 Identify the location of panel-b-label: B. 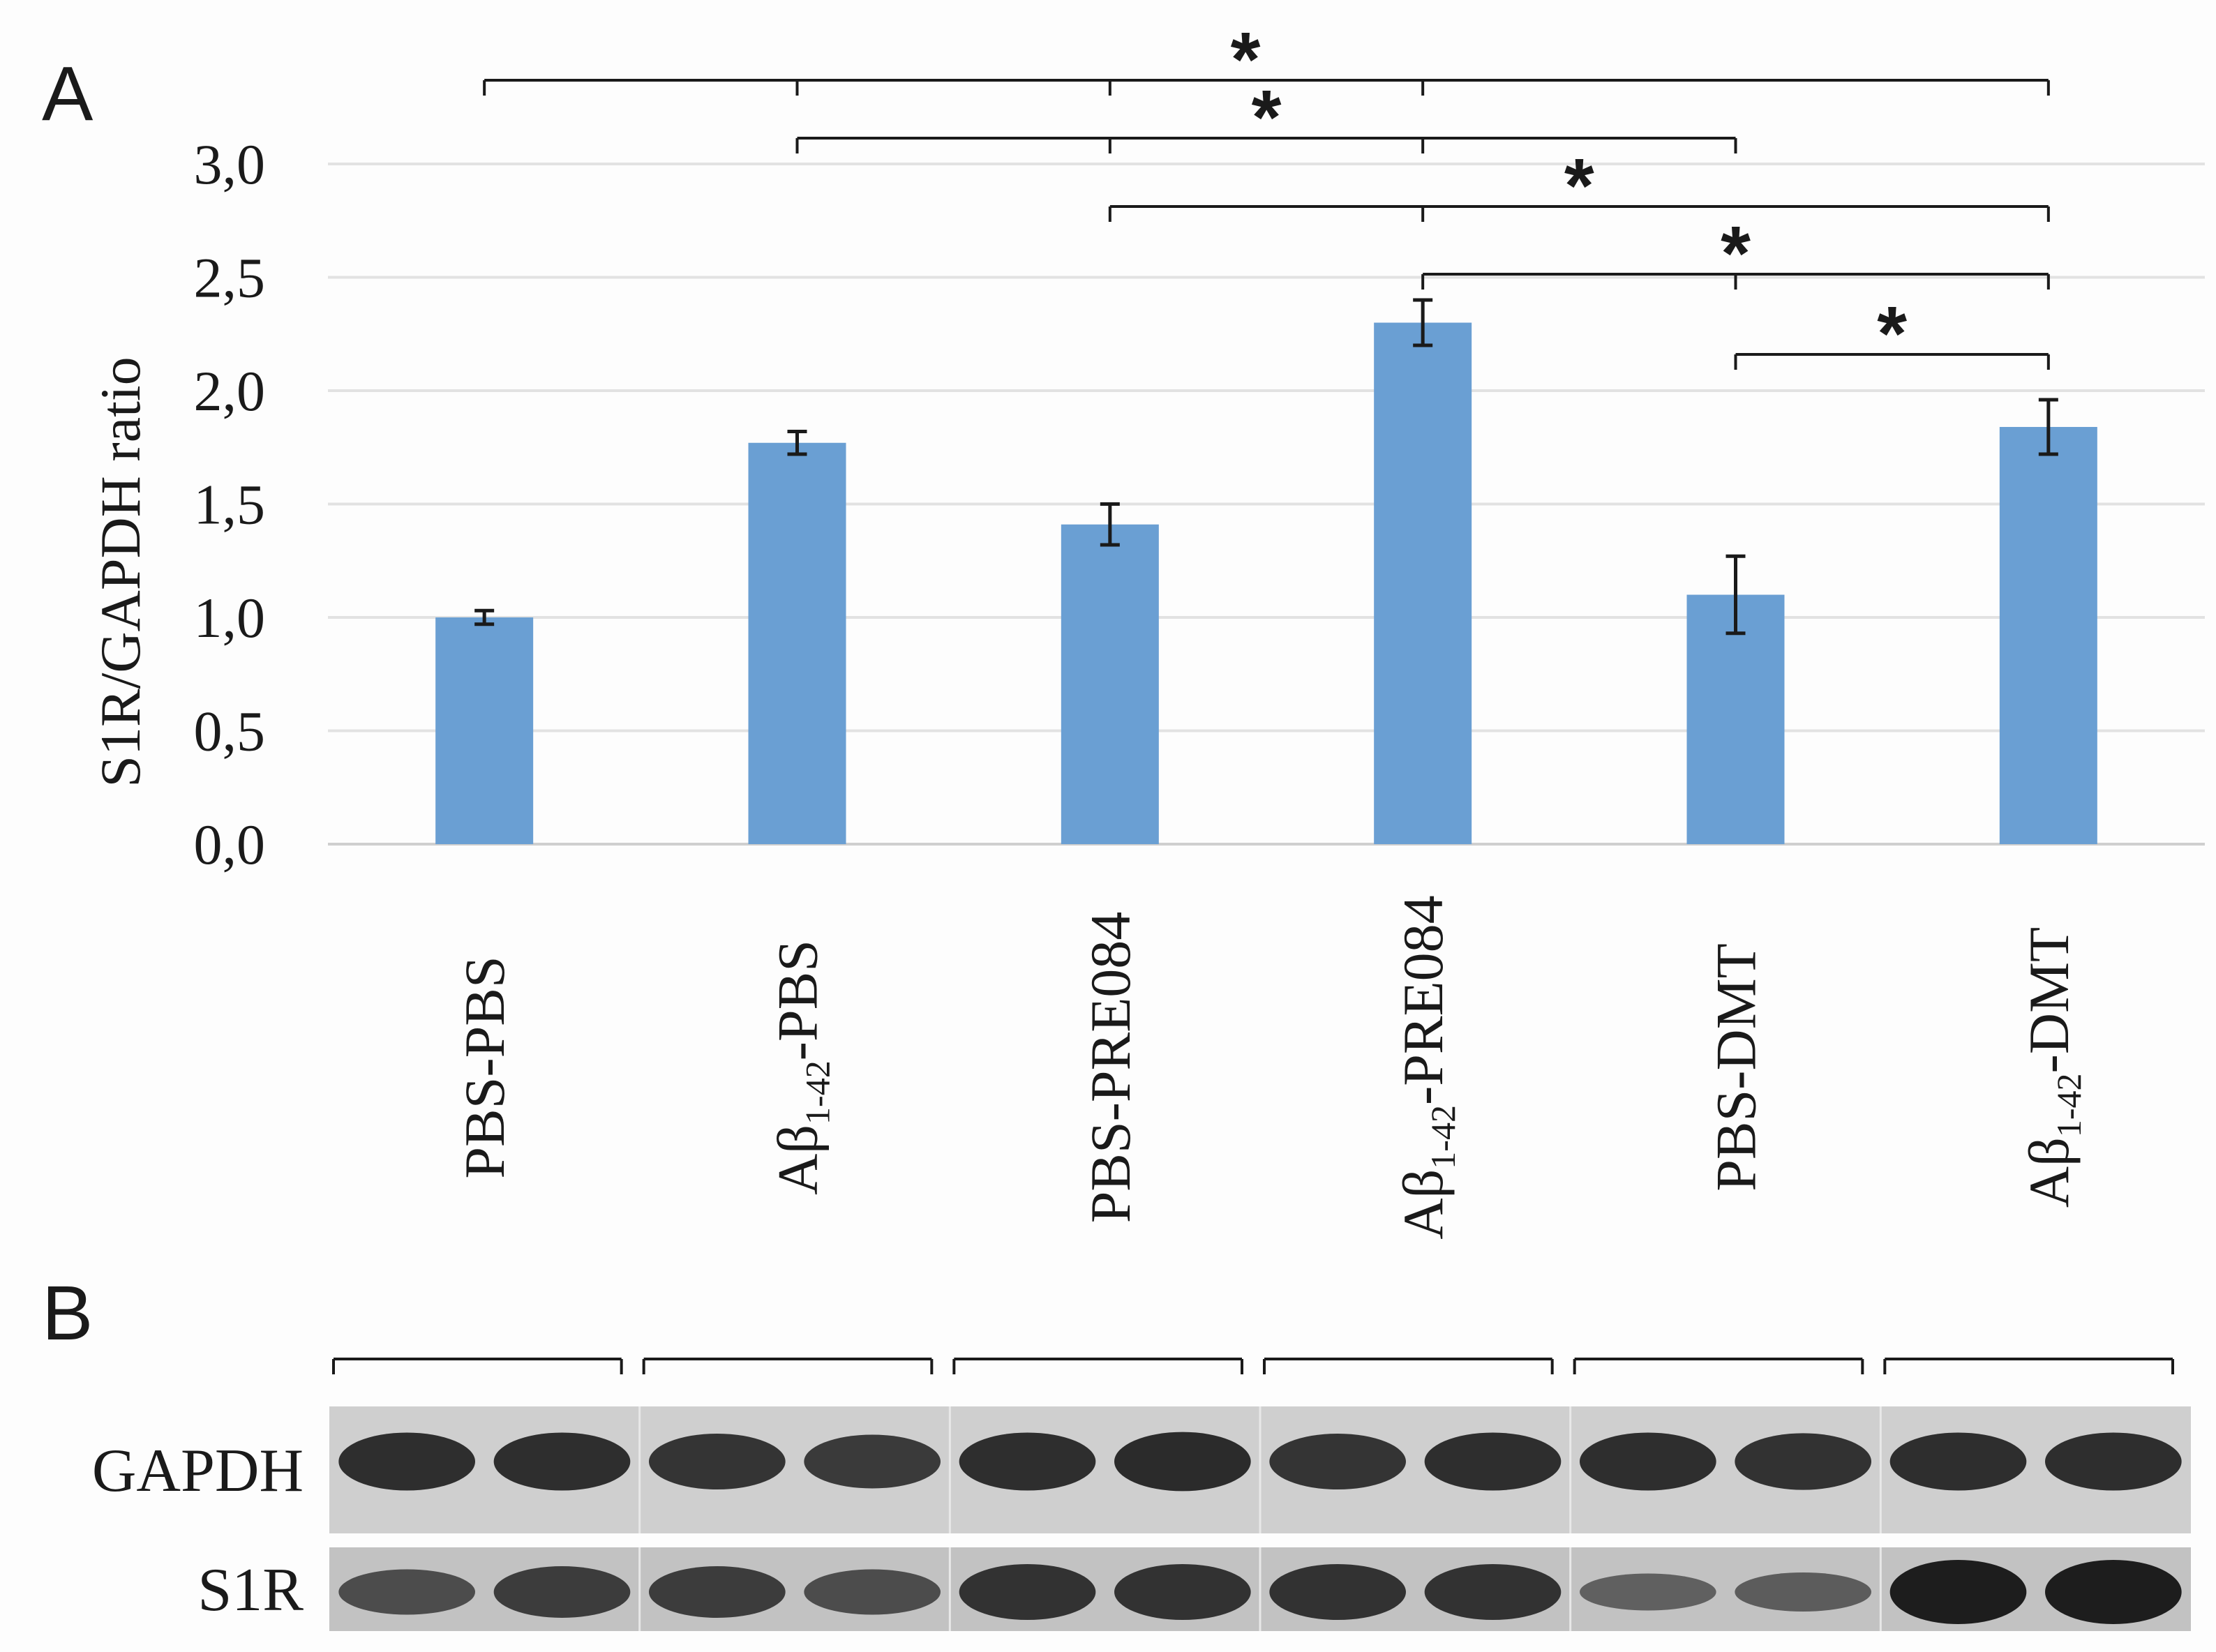
(67, 1313).